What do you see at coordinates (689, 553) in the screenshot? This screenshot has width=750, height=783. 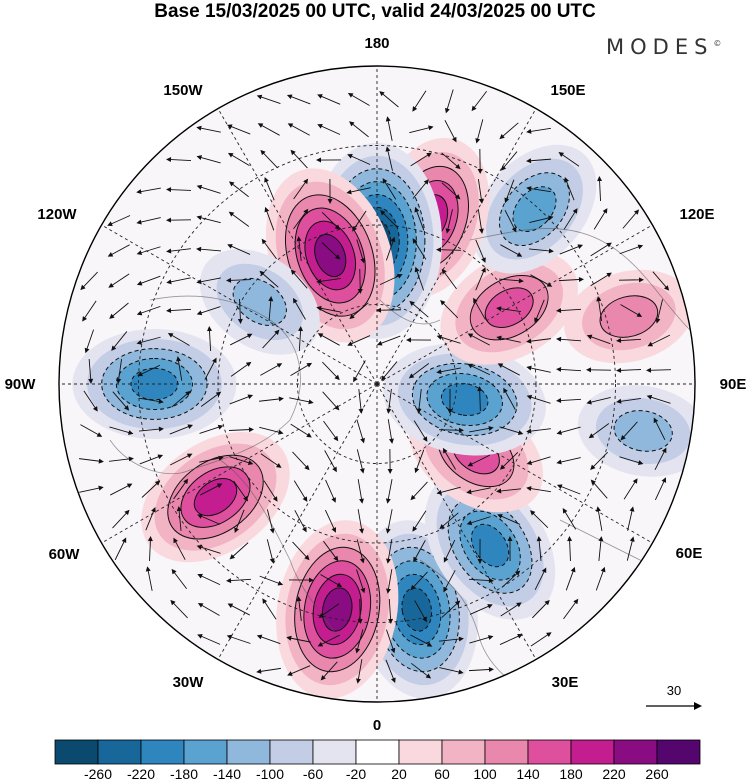 I see `longitude-label: 60E` at bounding box center [689, 553].